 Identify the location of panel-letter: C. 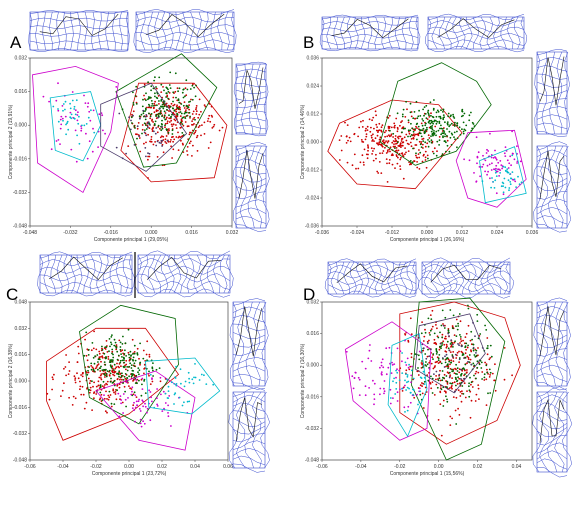
(12, 294).